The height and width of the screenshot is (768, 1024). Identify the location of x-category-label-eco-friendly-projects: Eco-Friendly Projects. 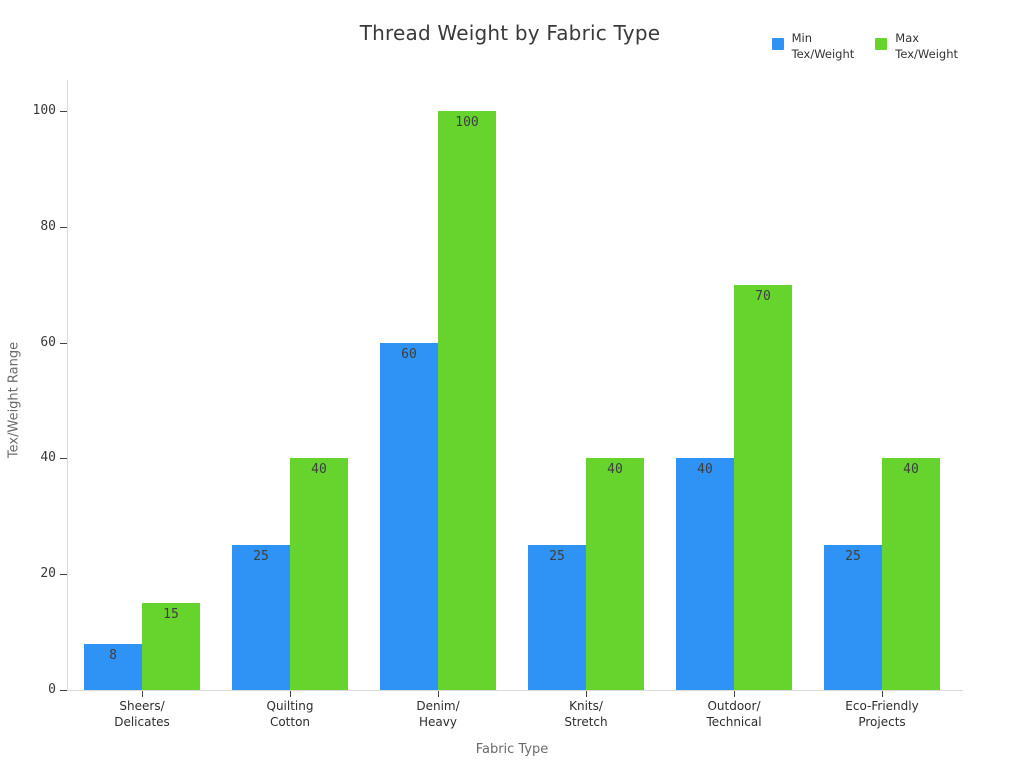
(882, 714).